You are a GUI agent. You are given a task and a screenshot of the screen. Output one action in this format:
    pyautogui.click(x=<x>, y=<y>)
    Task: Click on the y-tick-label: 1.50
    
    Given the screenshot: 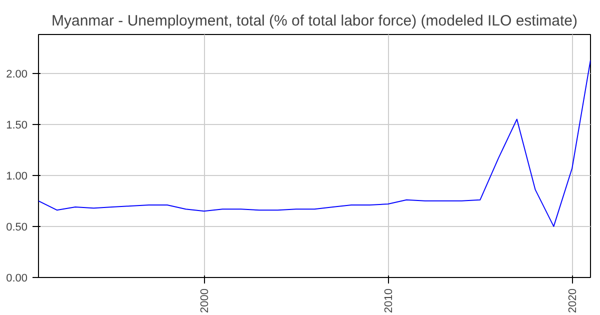 What is the action you would take?
    pyautogui.click(x=17, y=125)
    